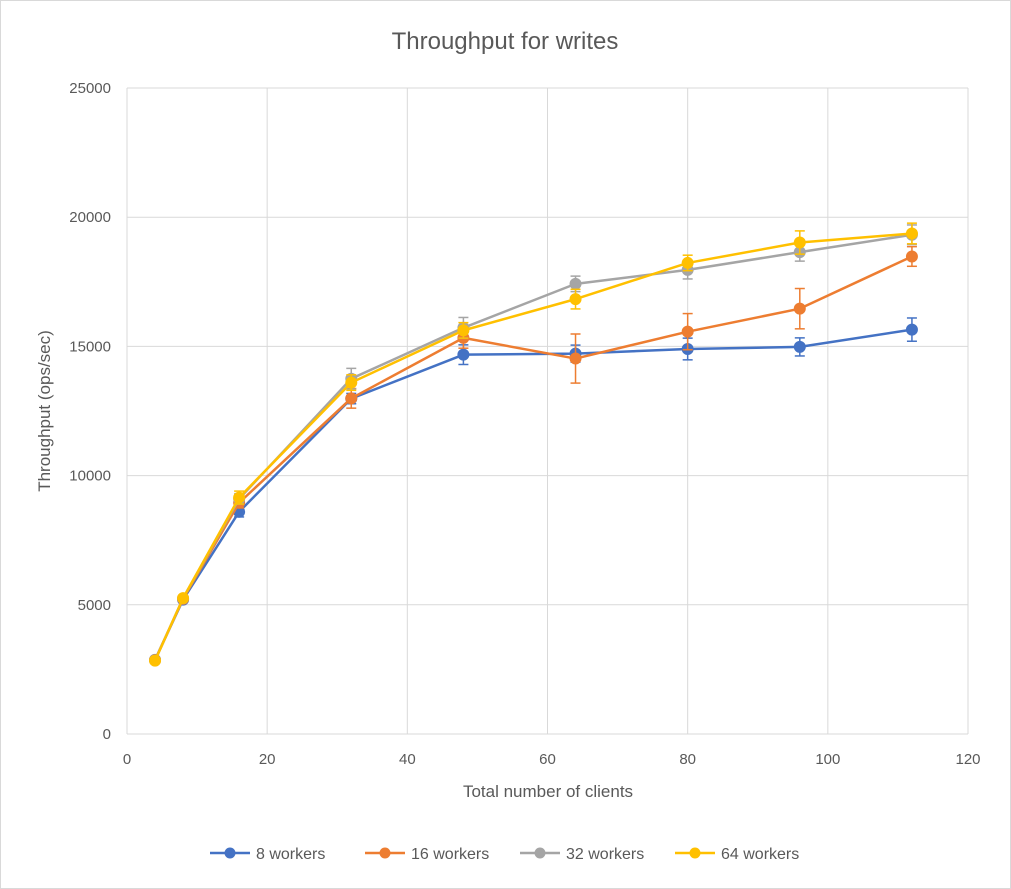  What do you see at coordinates (548, 791) in the screenshot?
I see `x-axis-title: Total number of clients` at bounding box center [548, 791].